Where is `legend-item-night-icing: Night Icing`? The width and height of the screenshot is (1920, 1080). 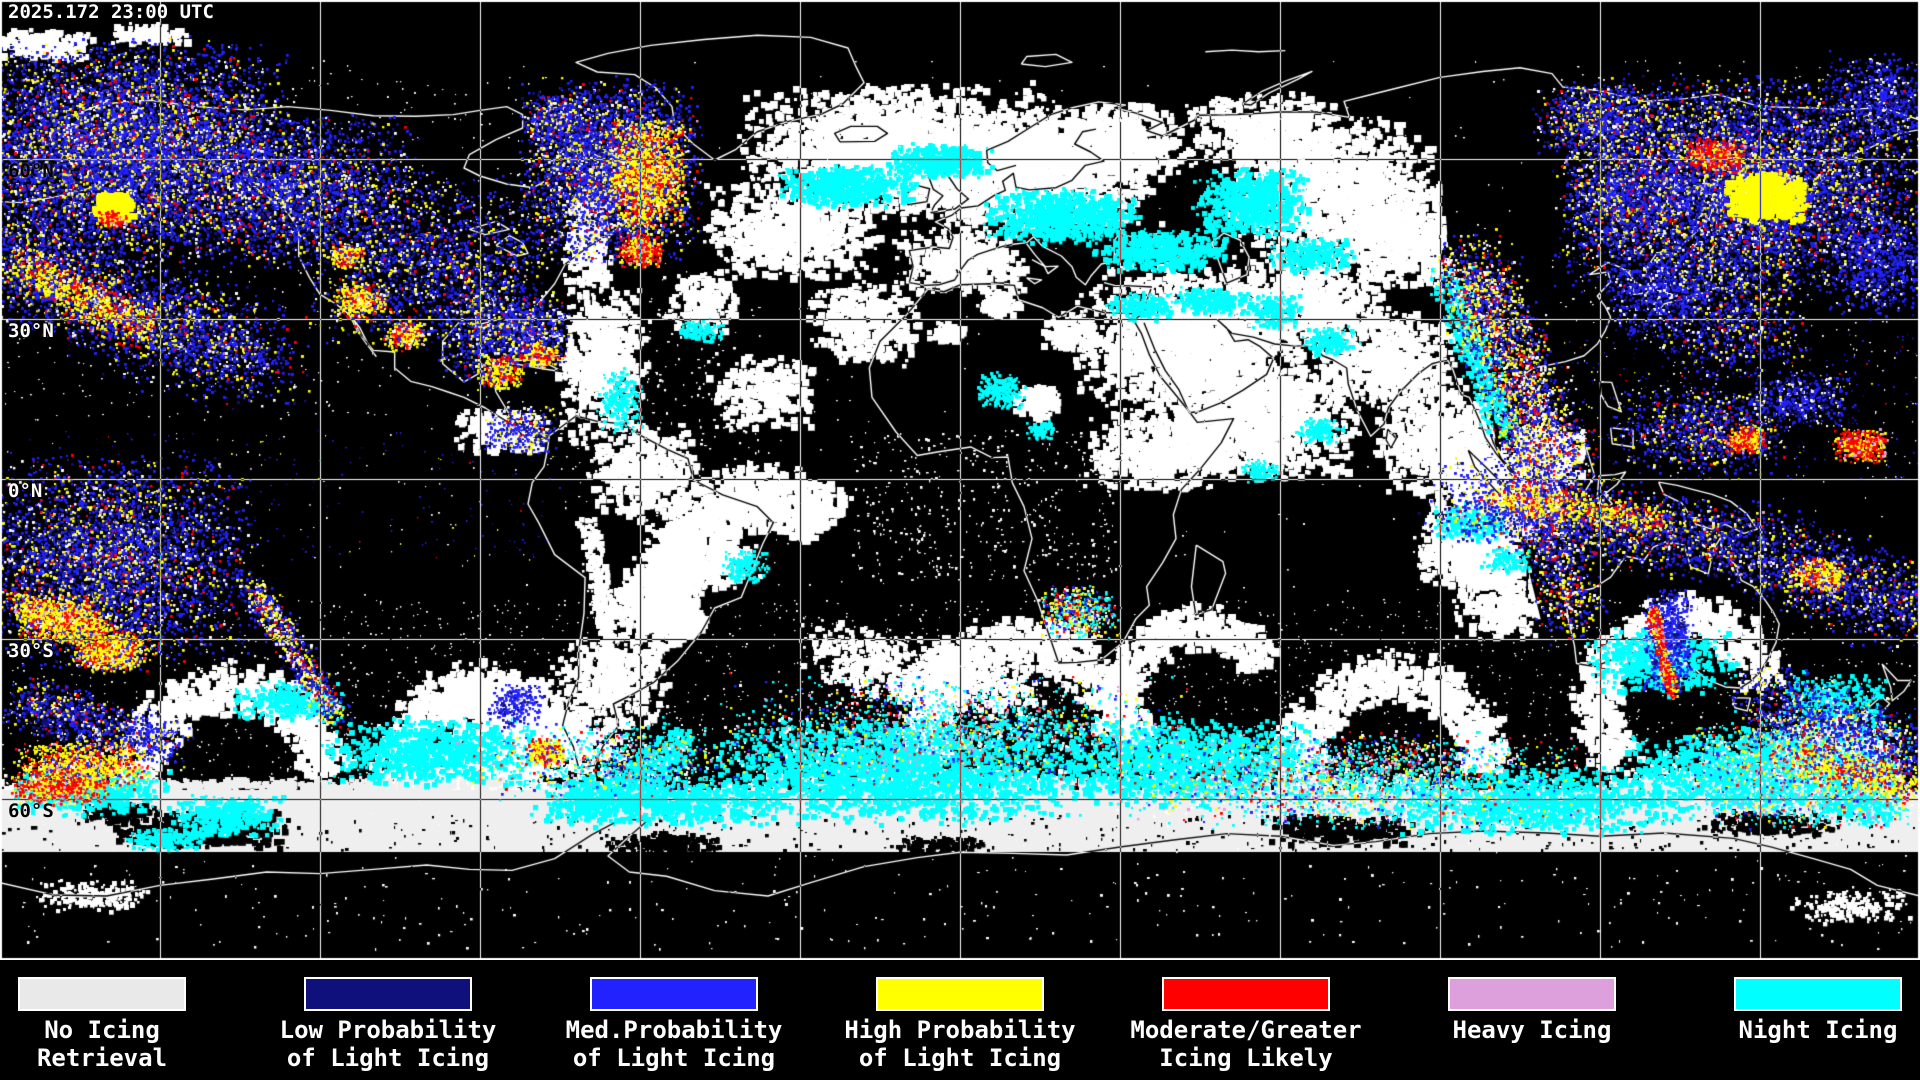 legend-item-night-icing: Night Icing is located at coordinates (1794, 1002).